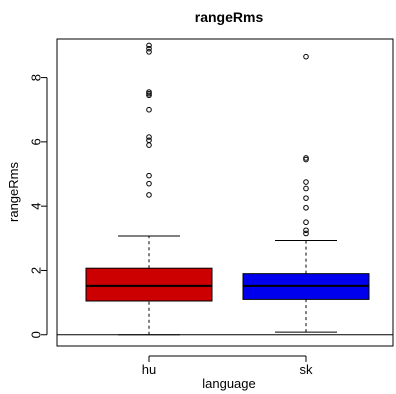 The width and height of the screenshot is (396, 394). Describe the element at coordinates (35, 77) in the screenshot. I see `y-tick-label: 8` at that location.